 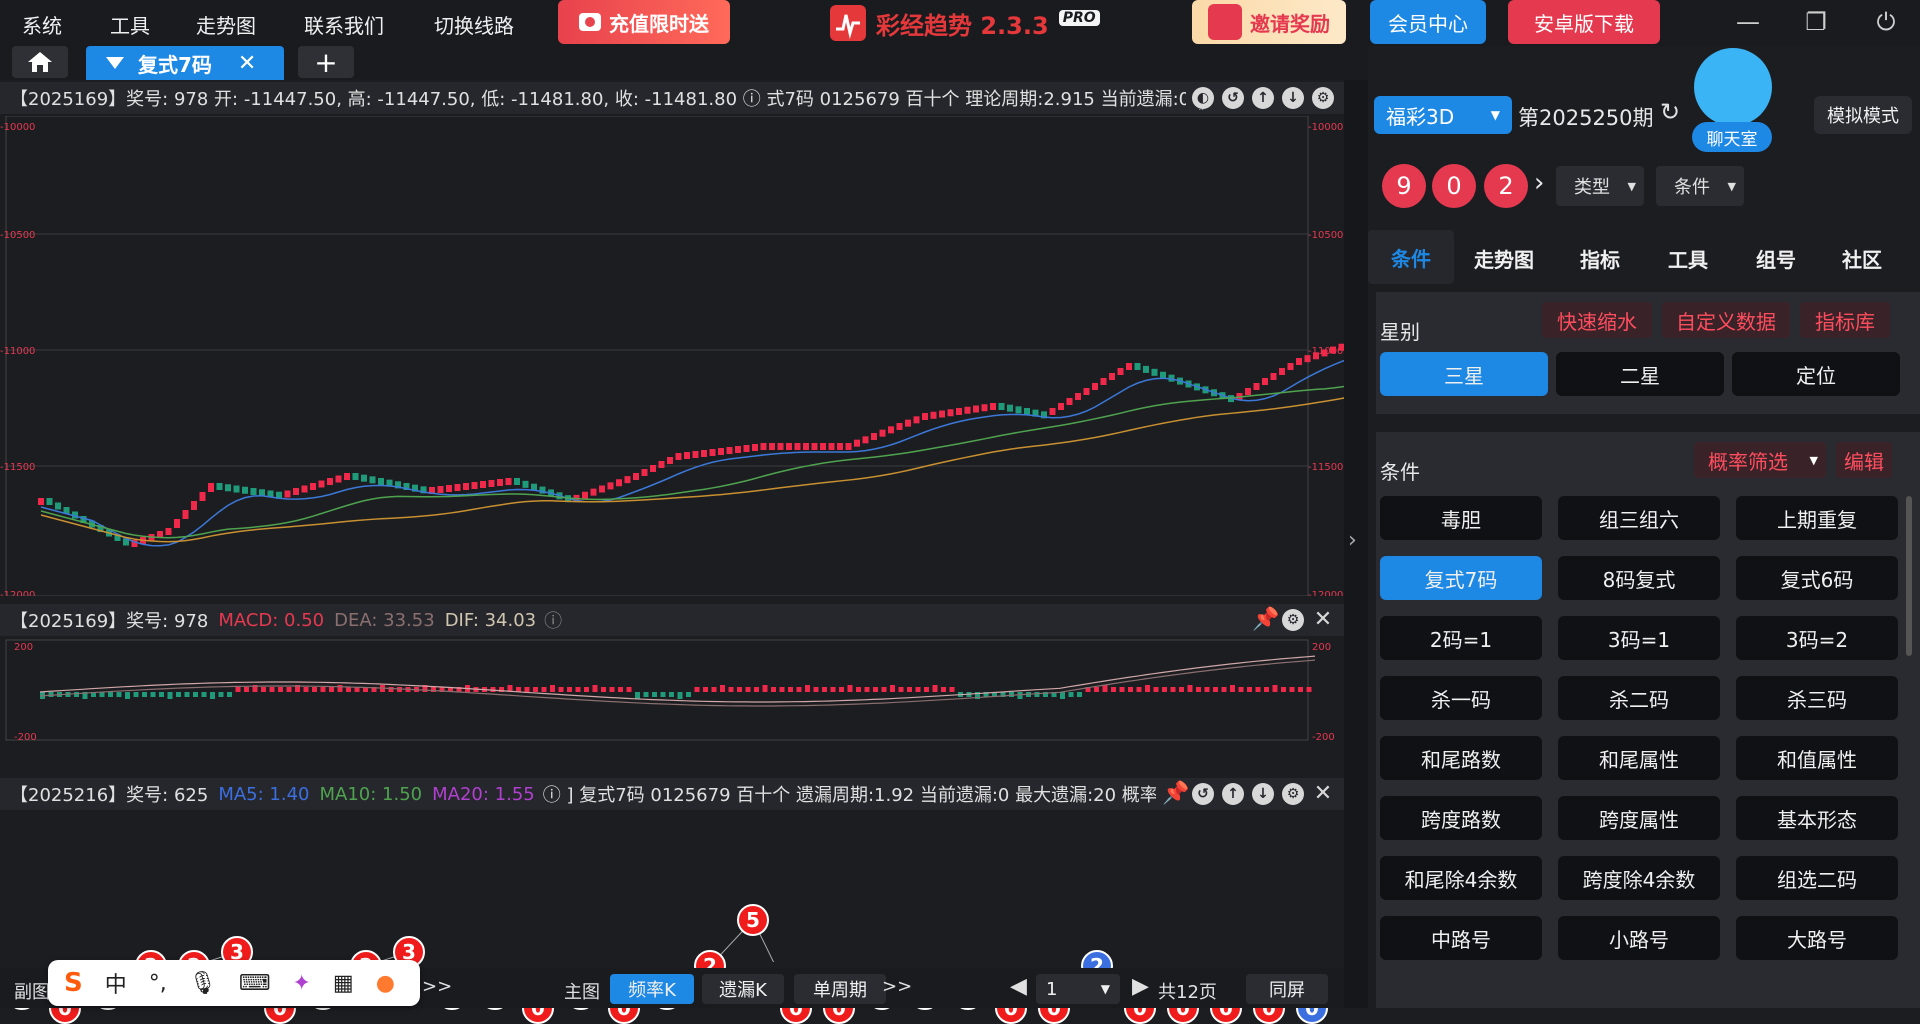 I want to click on condition-button: 基本形态, so click(x=1817, y=818).